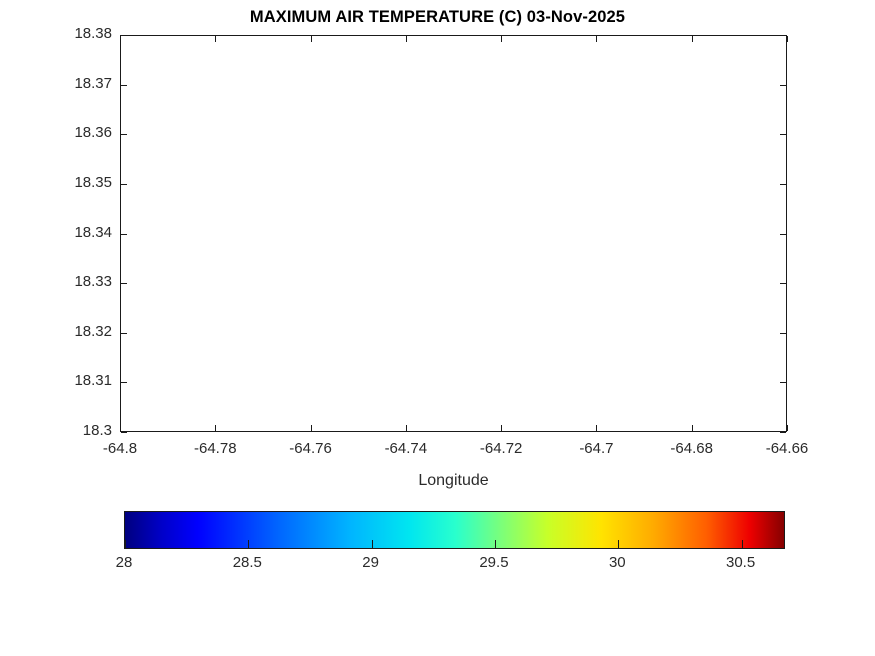 The height and width of the screenshot is (656, 875). I want to click on y-axis-tick-label: 18.37, so click(93, 83).